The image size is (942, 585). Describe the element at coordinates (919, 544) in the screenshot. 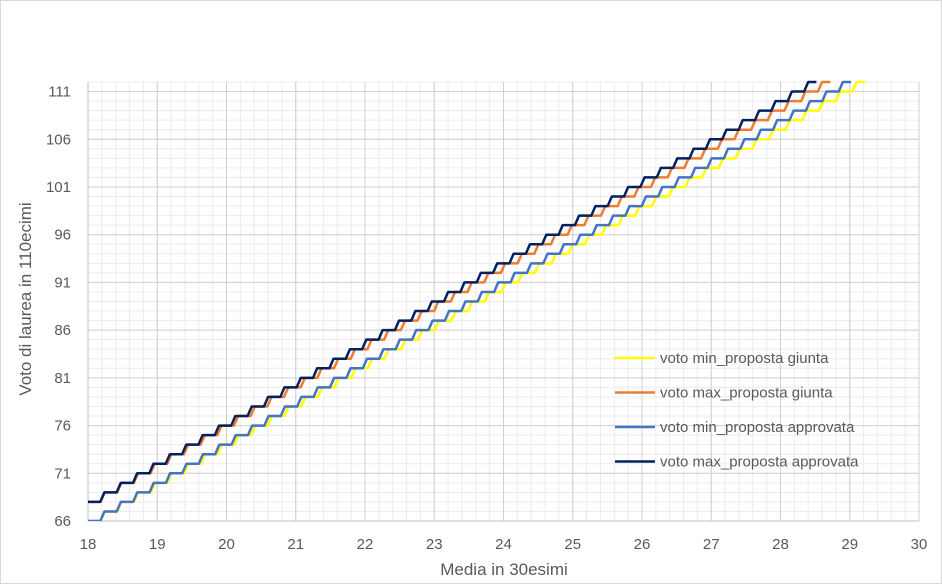

I see `x-tick-label: 30` at that location.